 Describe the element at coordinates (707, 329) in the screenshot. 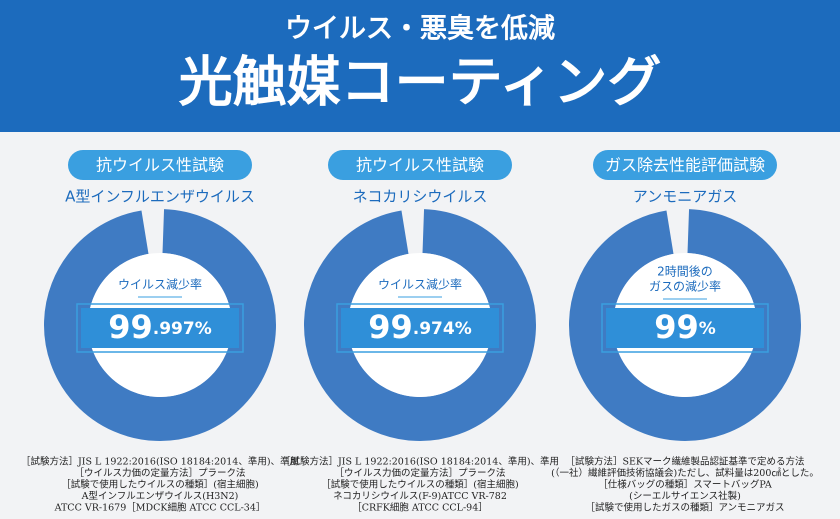

I see `value-sub: %` at that location.